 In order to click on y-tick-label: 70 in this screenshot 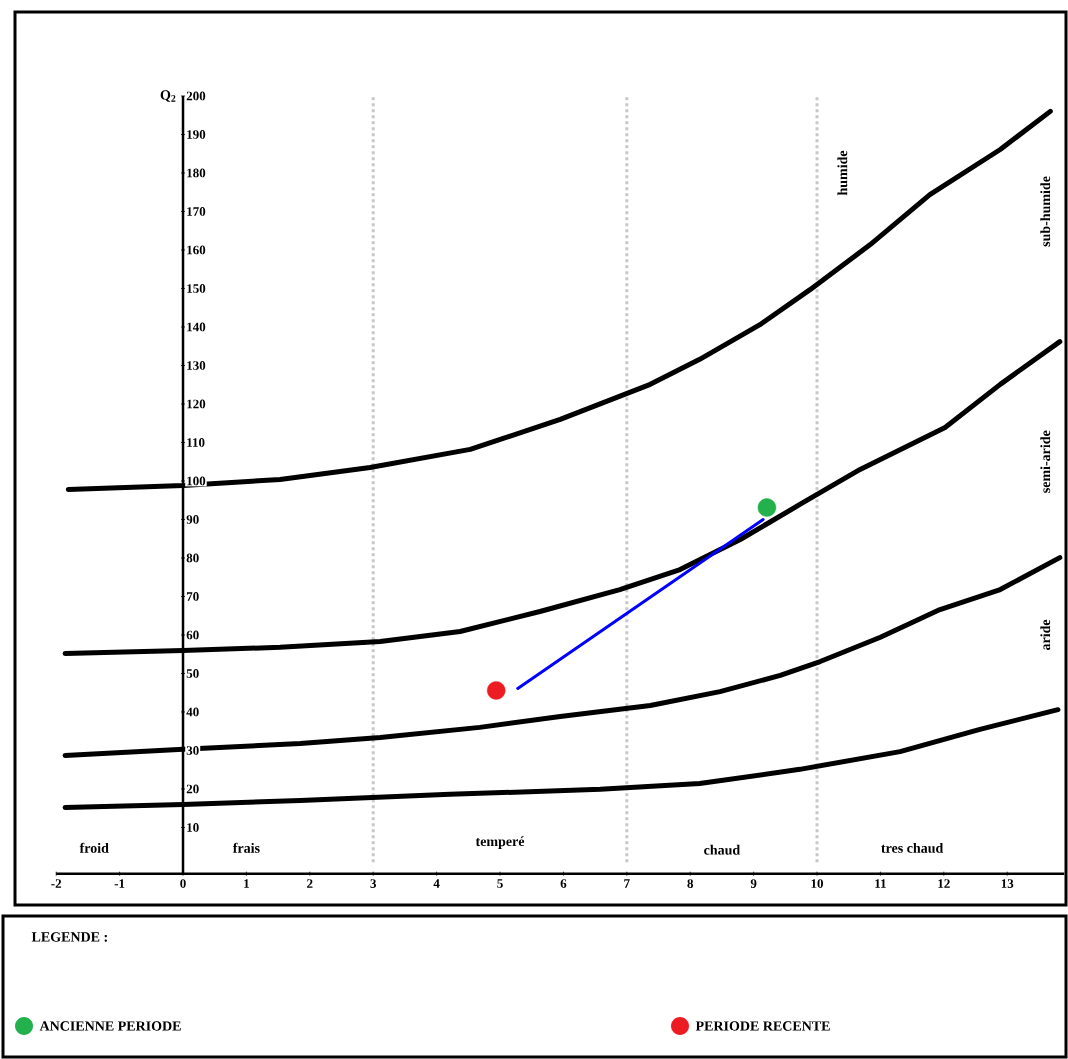, I will do `click(192, 596)`.